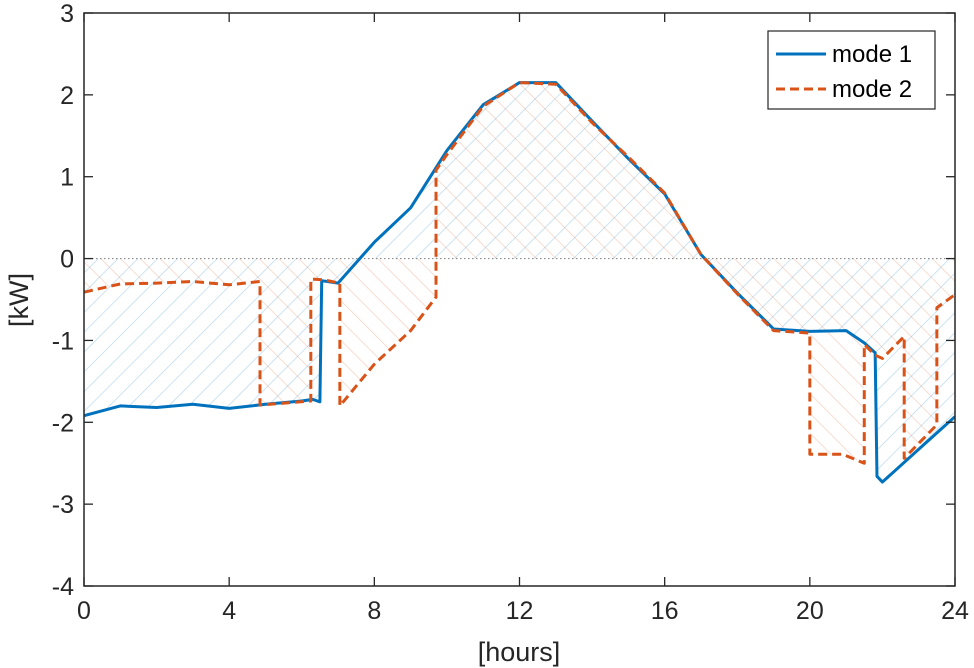 The image size is (974, 668). I want to click on y-tick-label: 0, so click(67, 260).